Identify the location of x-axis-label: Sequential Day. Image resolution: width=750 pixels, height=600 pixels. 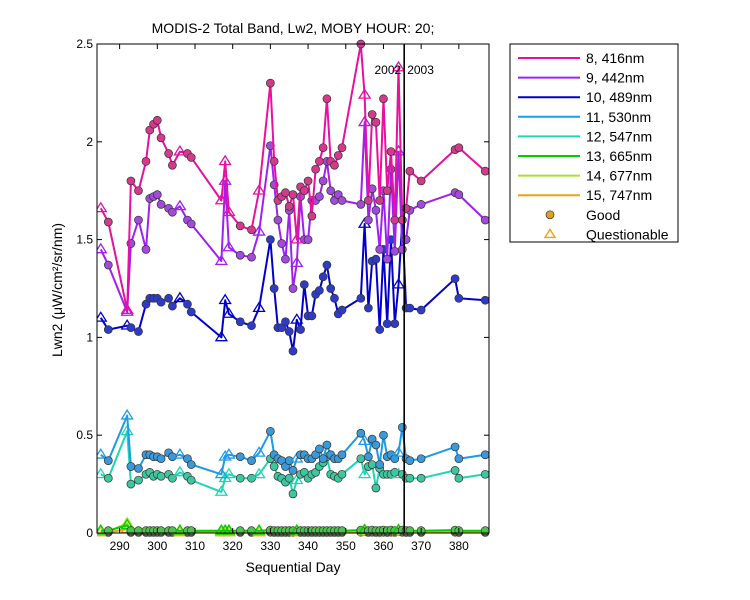
(293, 567).